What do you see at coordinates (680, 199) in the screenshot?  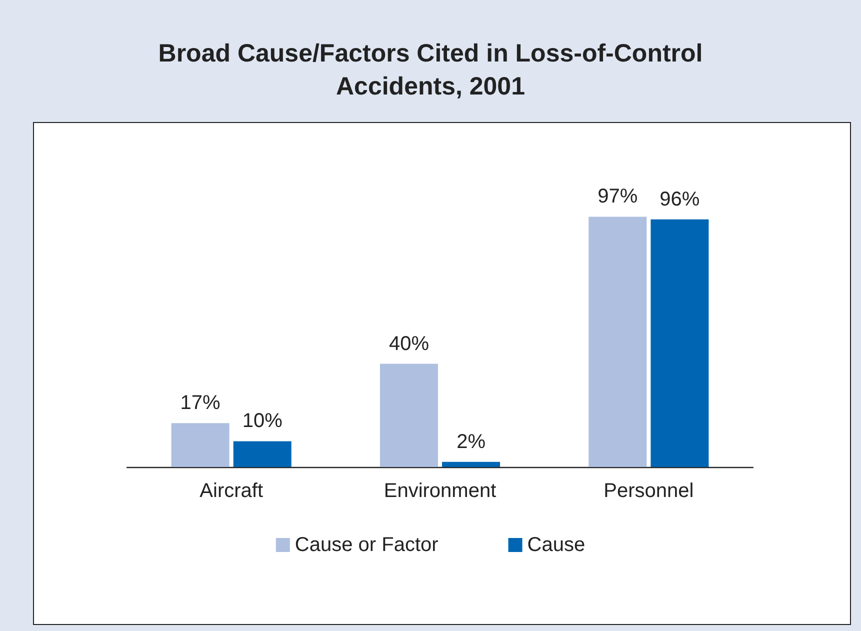 I see `data-label: 96%` at bounding box center [680, 199].